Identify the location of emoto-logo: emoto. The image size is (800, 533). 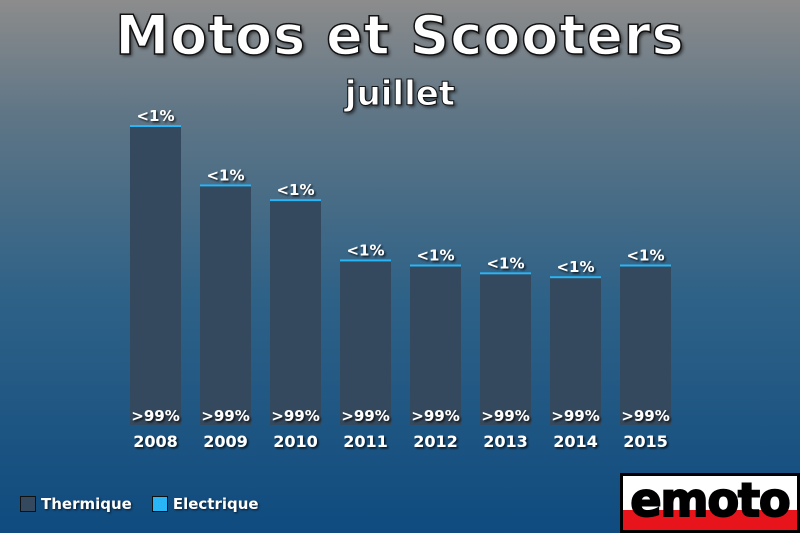
(710, 503).